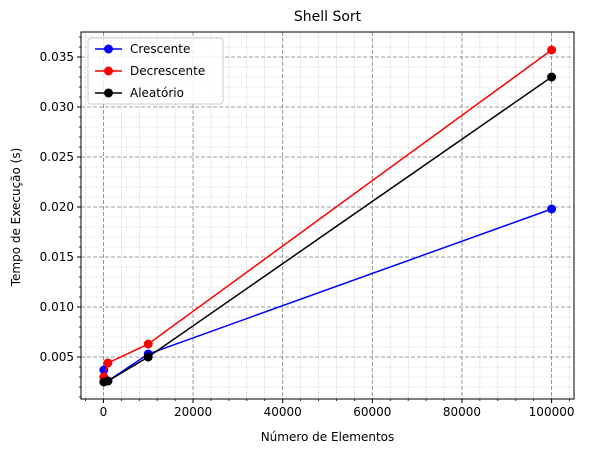 The height and width of the screenshot is (453, 589). I want to click on y-axis-ticks: 0.005 0.010 0.015 0.020 0.025 0.030 0.035, so click(60, 217).